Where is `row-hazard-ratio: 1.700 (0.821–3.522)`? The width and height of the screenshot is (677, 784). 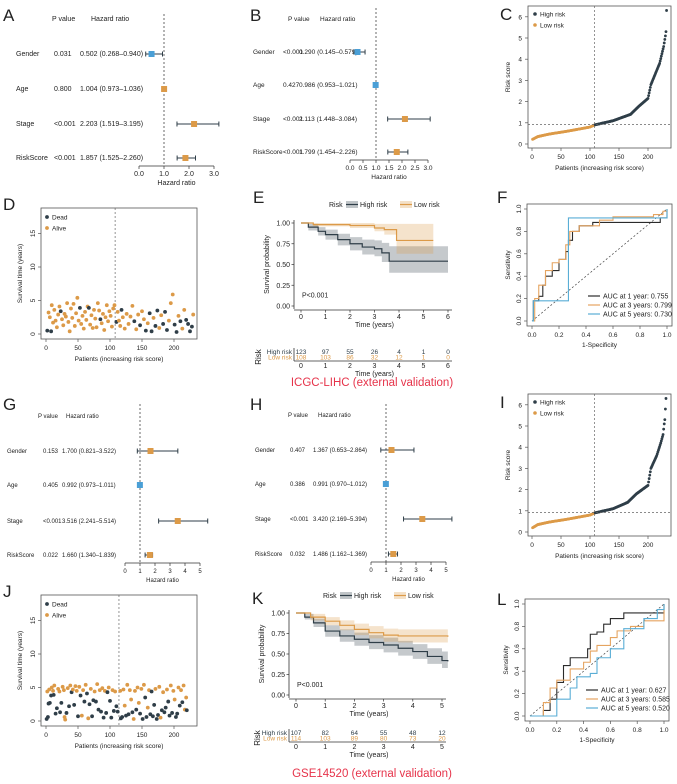
row-hazard-ratio: 1.700 (0.821–3.522) is located at coordinates (89, 452).